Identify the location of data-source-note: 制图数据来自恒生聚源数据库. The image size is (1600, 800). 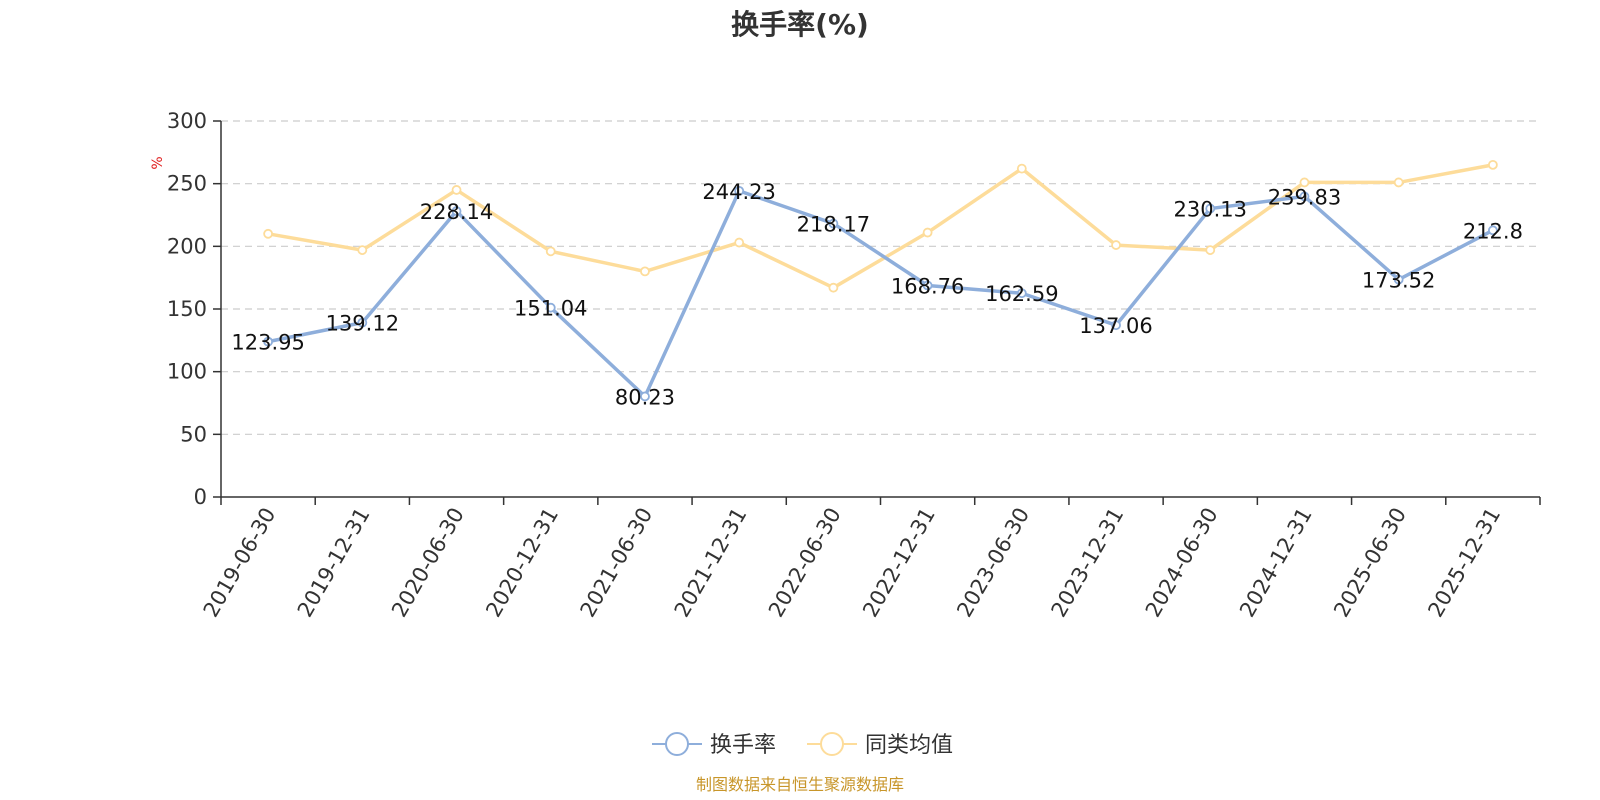
(800, 784).